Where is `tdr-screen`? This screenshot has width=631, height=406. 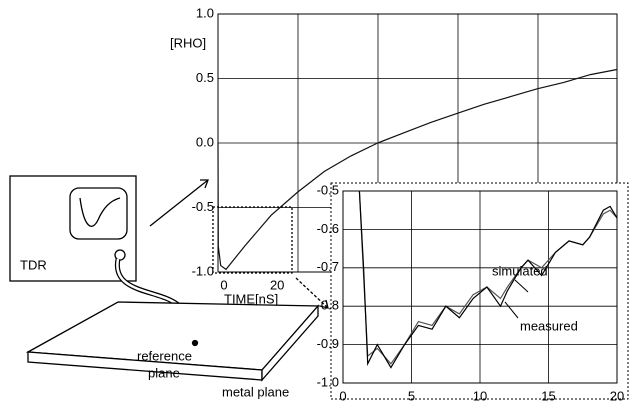
tdr-screen is located at coordinates (98, 213).